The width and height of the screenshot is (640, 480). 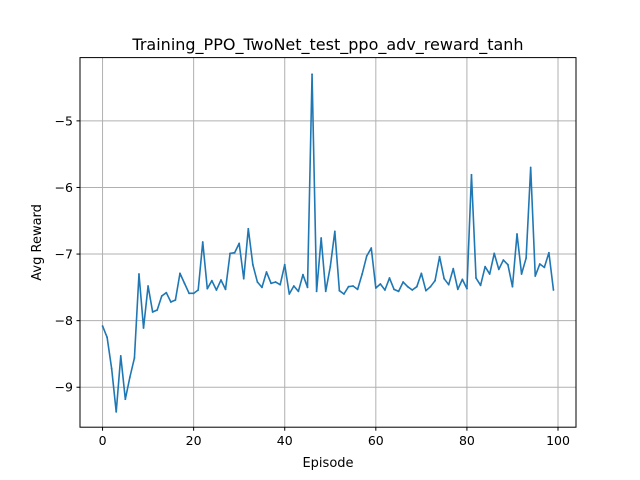 I want to click on x-tick-label: 80, so click(x=467, y=440).